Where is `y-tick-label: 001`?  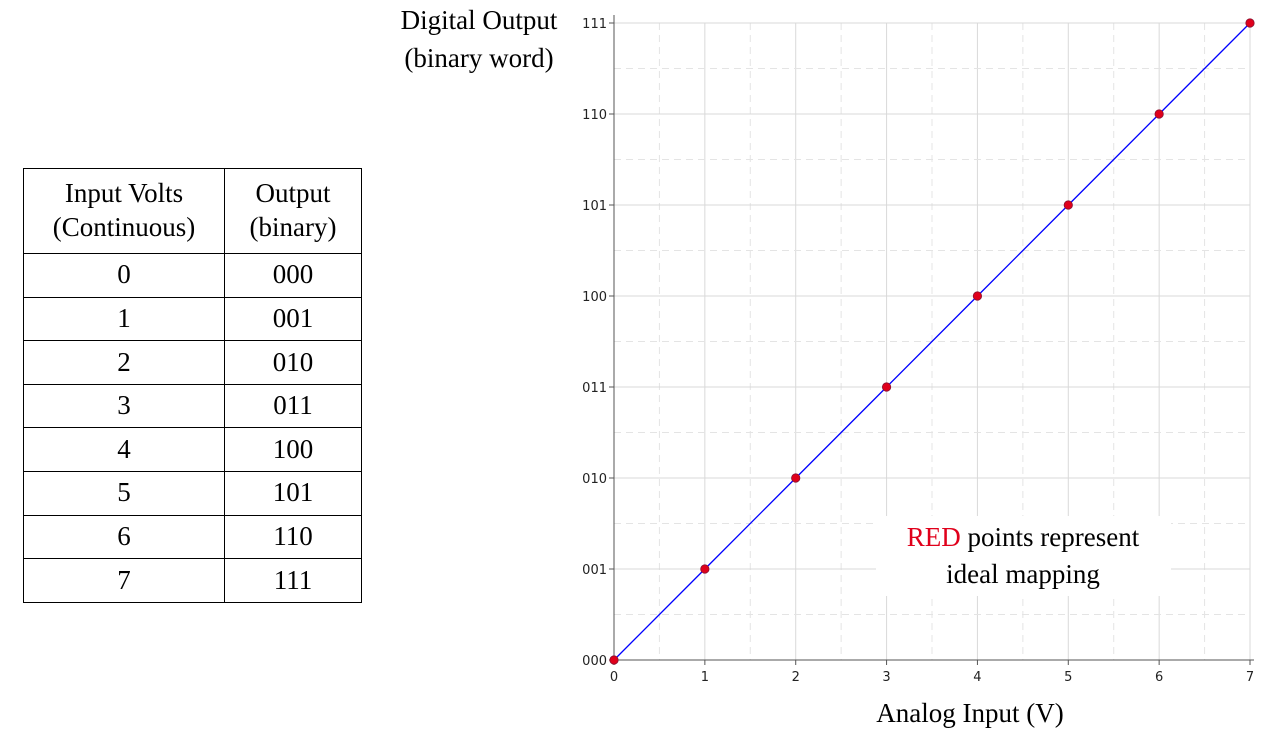
y-tick-label: 001 is located at coordinates (594, 570).